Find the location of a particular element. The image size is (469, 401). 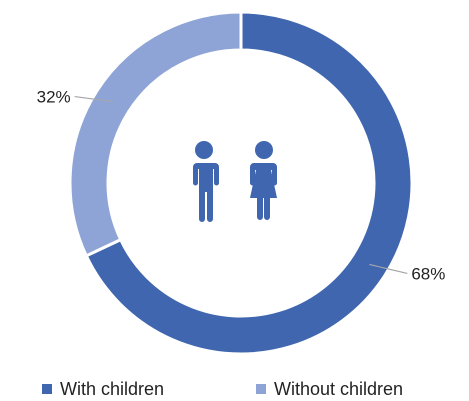

legend-item-with-children: With children is located at coordinates (103, 389).